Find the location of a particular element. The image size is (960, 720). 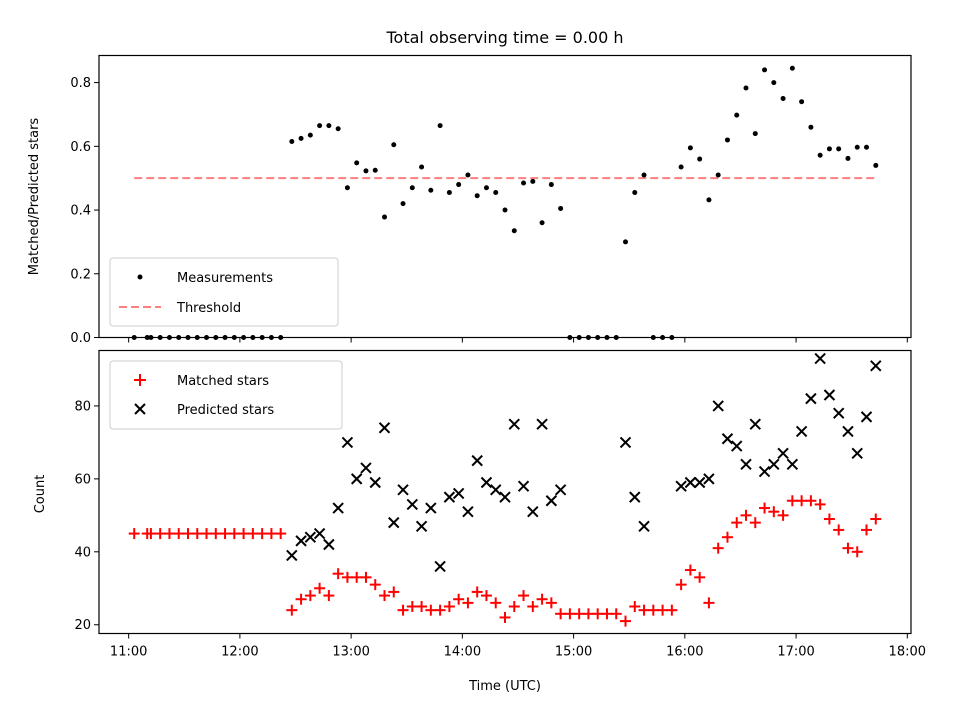

top-y-tick-label: 0.4 is located at coordinates (80, 211).